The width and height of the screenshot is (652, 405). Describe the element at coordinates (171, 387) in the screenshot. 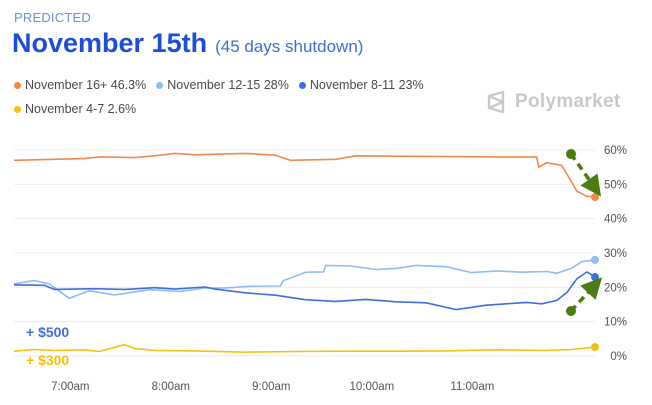

I see `x-tick-label: 8:00am` at that location.